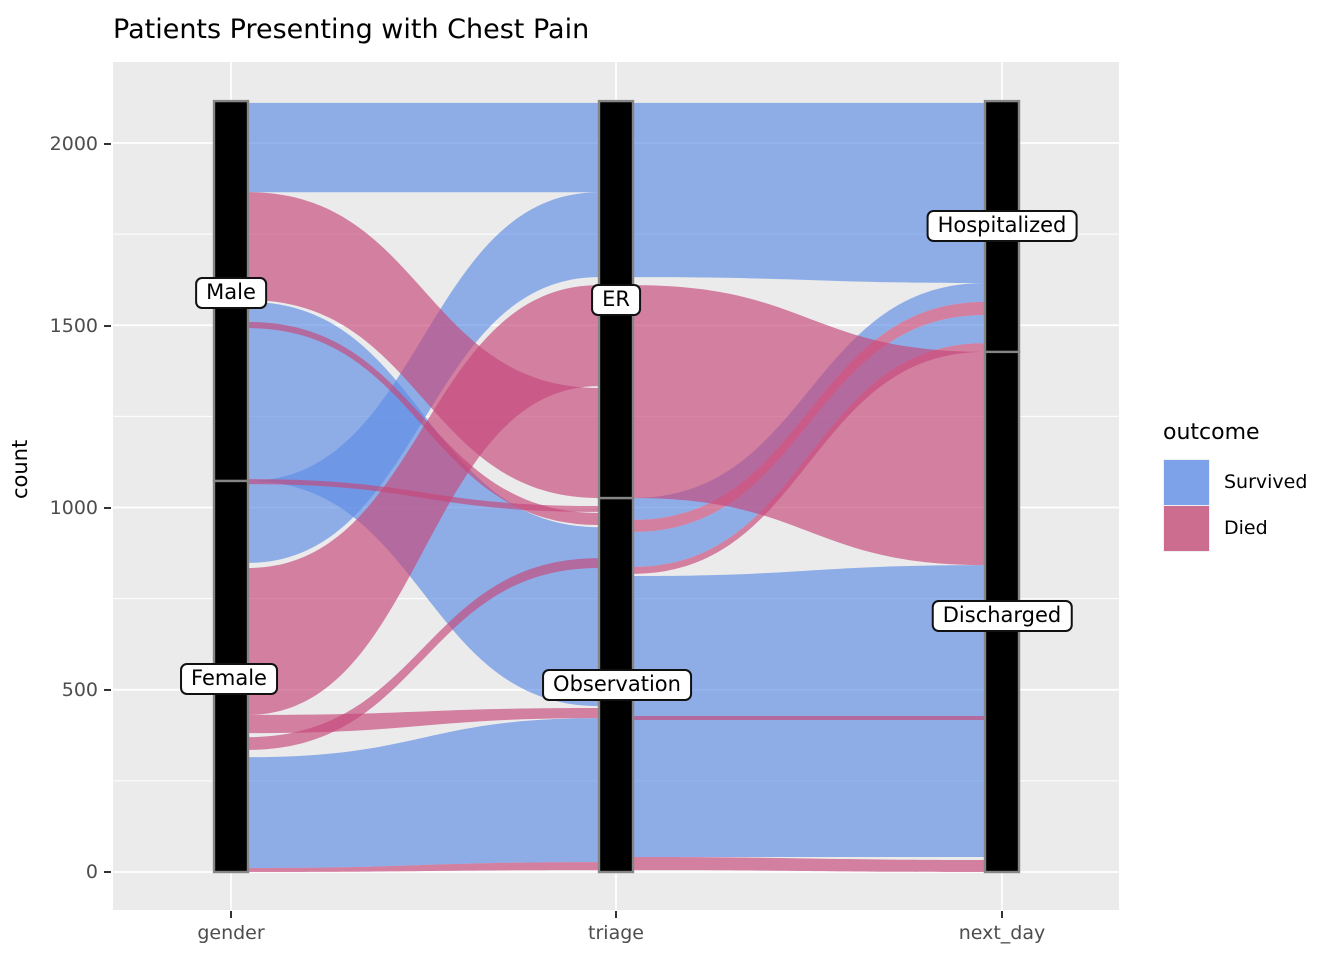 The height and width of the screenshot is (960, 1344). I want to click on legend-label: Survived, so click(1266, 482).